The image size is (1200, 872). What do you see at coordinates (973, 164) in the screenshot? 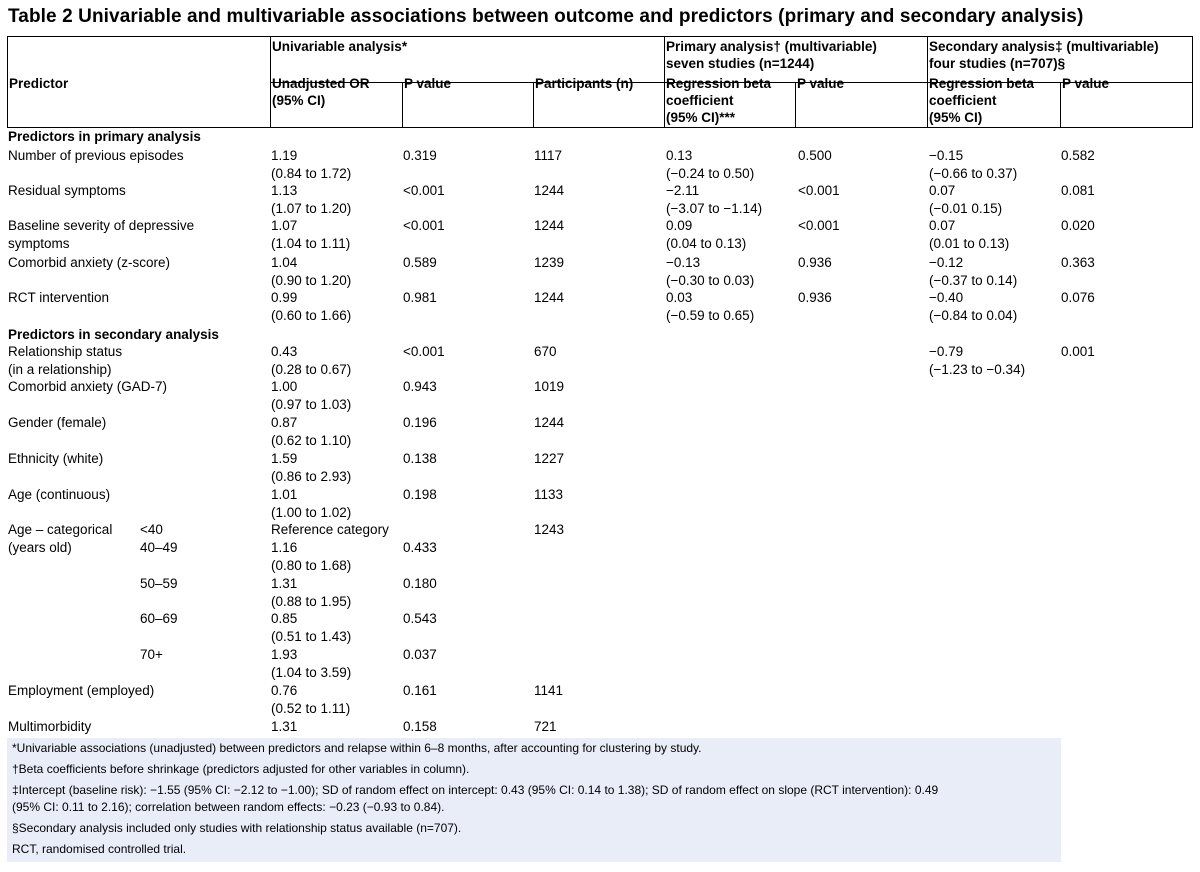
I see `beta-secondary-cell: −0.15 (−0.66 to 0.37)` at bounding box center [973, 164].